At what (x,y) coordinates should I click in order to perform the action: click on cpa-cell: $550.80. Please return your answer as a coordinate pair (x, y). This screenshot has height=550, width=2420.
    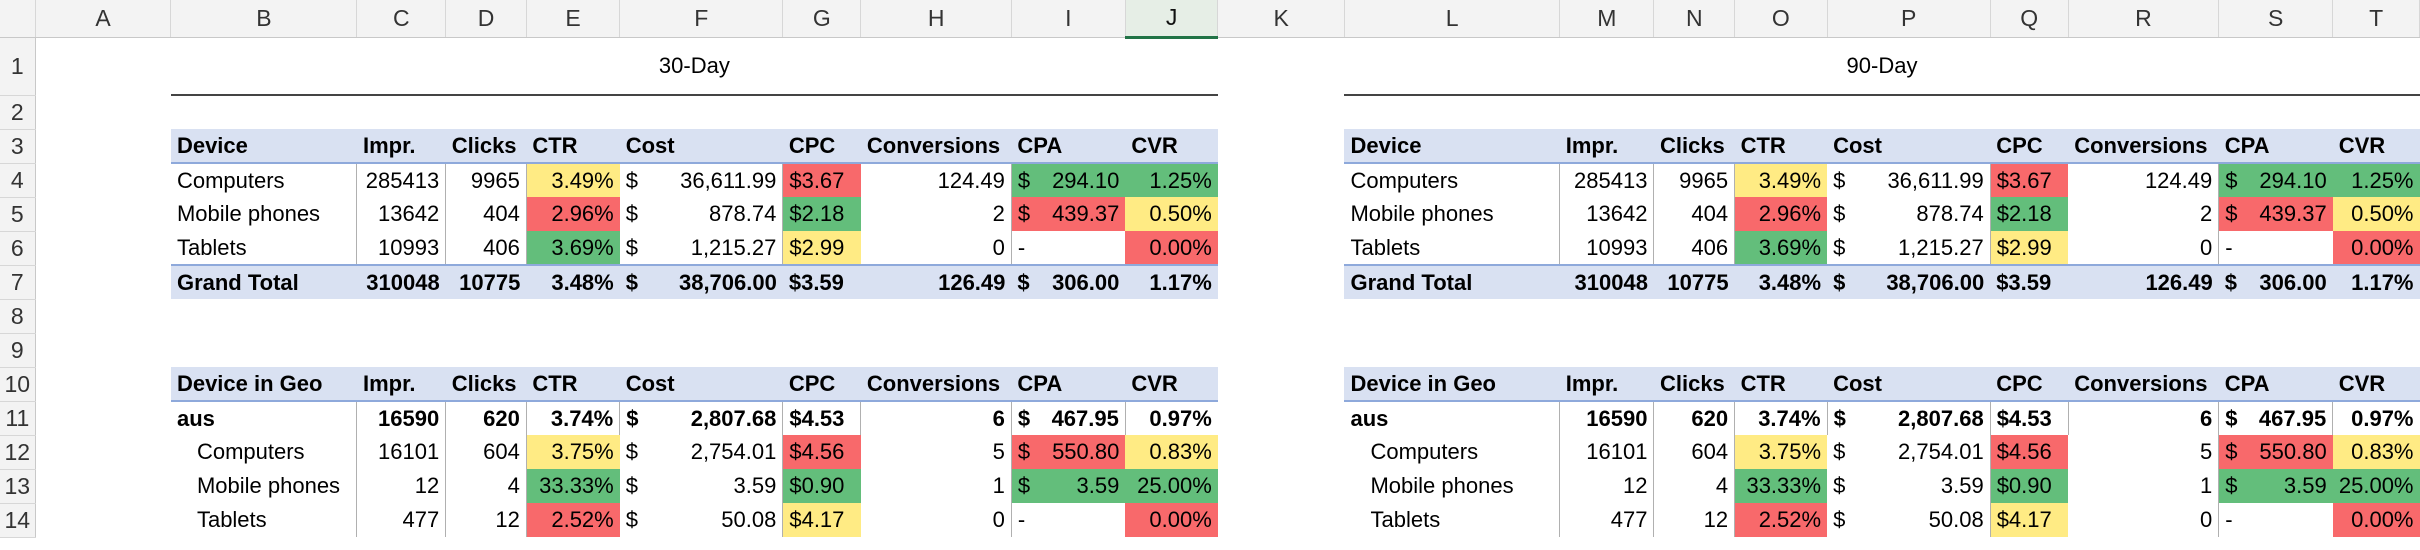
    Looking at the image, I should click on (1068, 452).